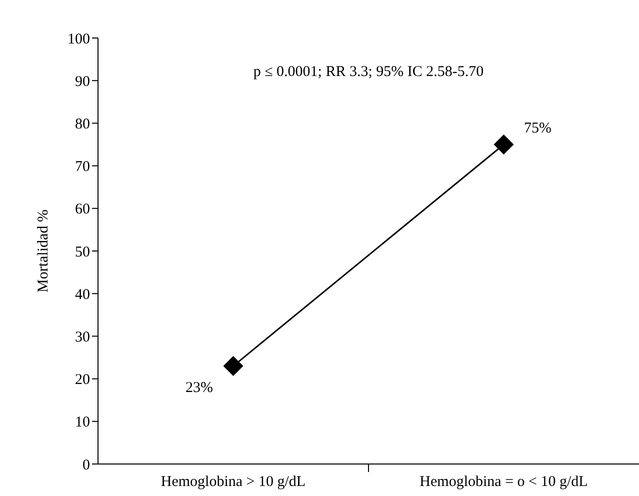  What do you see at coordinates (82, 167) in the screenshot?
I see `y-tick-label: 70` at bounding box center [82, 167].